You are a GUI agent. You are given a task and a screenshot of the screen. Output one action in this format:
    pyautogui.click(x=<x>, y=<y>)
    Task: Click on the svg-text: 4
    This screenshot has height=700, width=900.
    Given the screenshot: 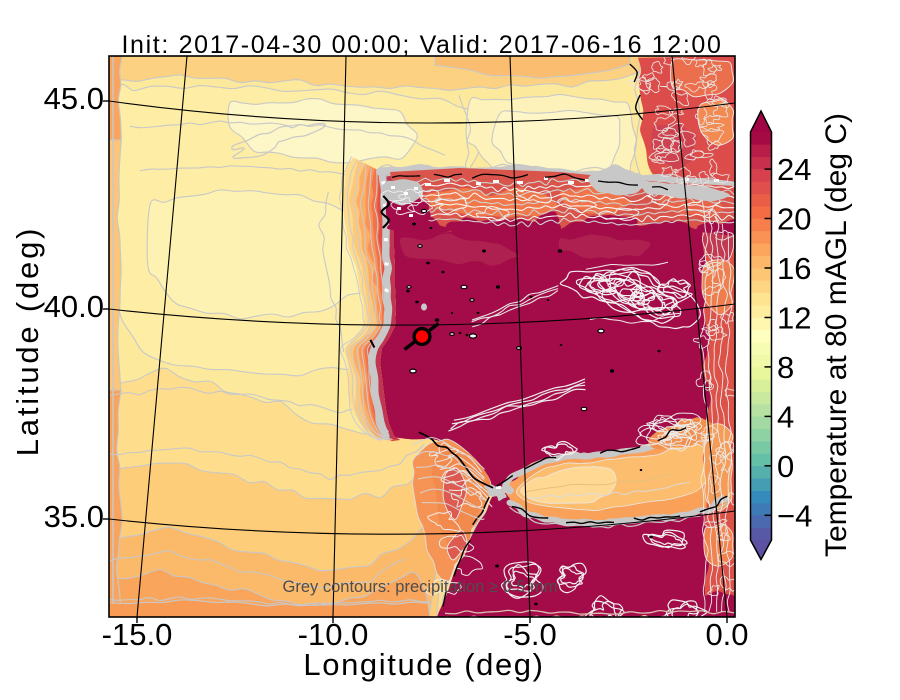 What is the action you would take?
    pyautogui.click(x=785, y=416)
    